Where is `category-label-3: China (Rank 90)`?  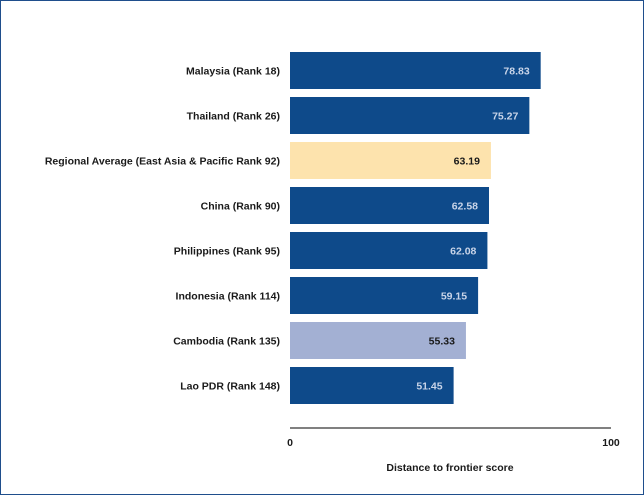 category-label-3: China (Rank 90) is located at coordinates (240, 207).